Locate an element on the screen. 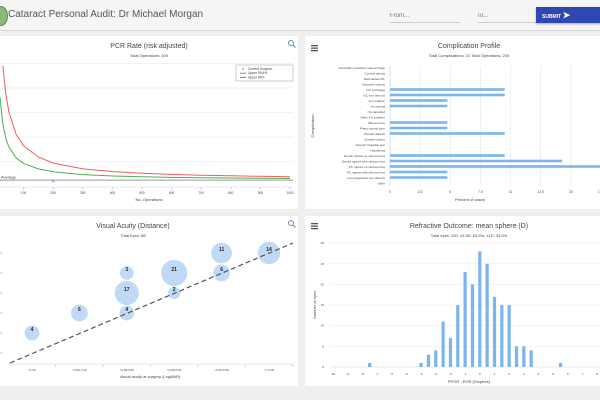 This screenshot has height=400, width=600. x-tick-label: 1 is located at coordinates (495, 374).